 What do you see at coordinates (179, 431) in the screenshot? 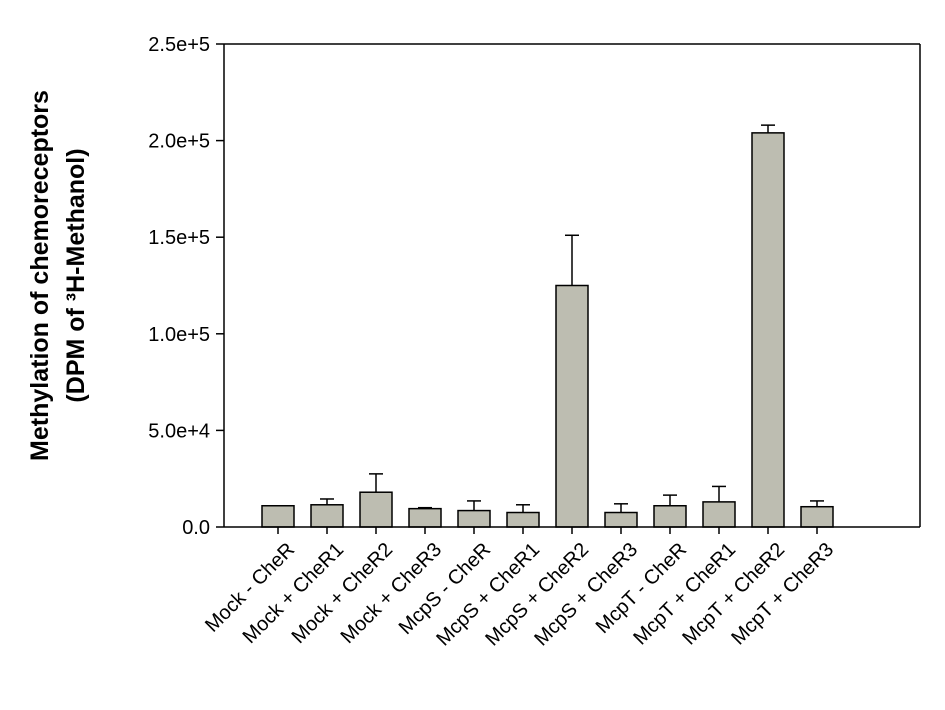
I see `y-tick-label-1: 5.0e+4` at bounding box center [179, 431].